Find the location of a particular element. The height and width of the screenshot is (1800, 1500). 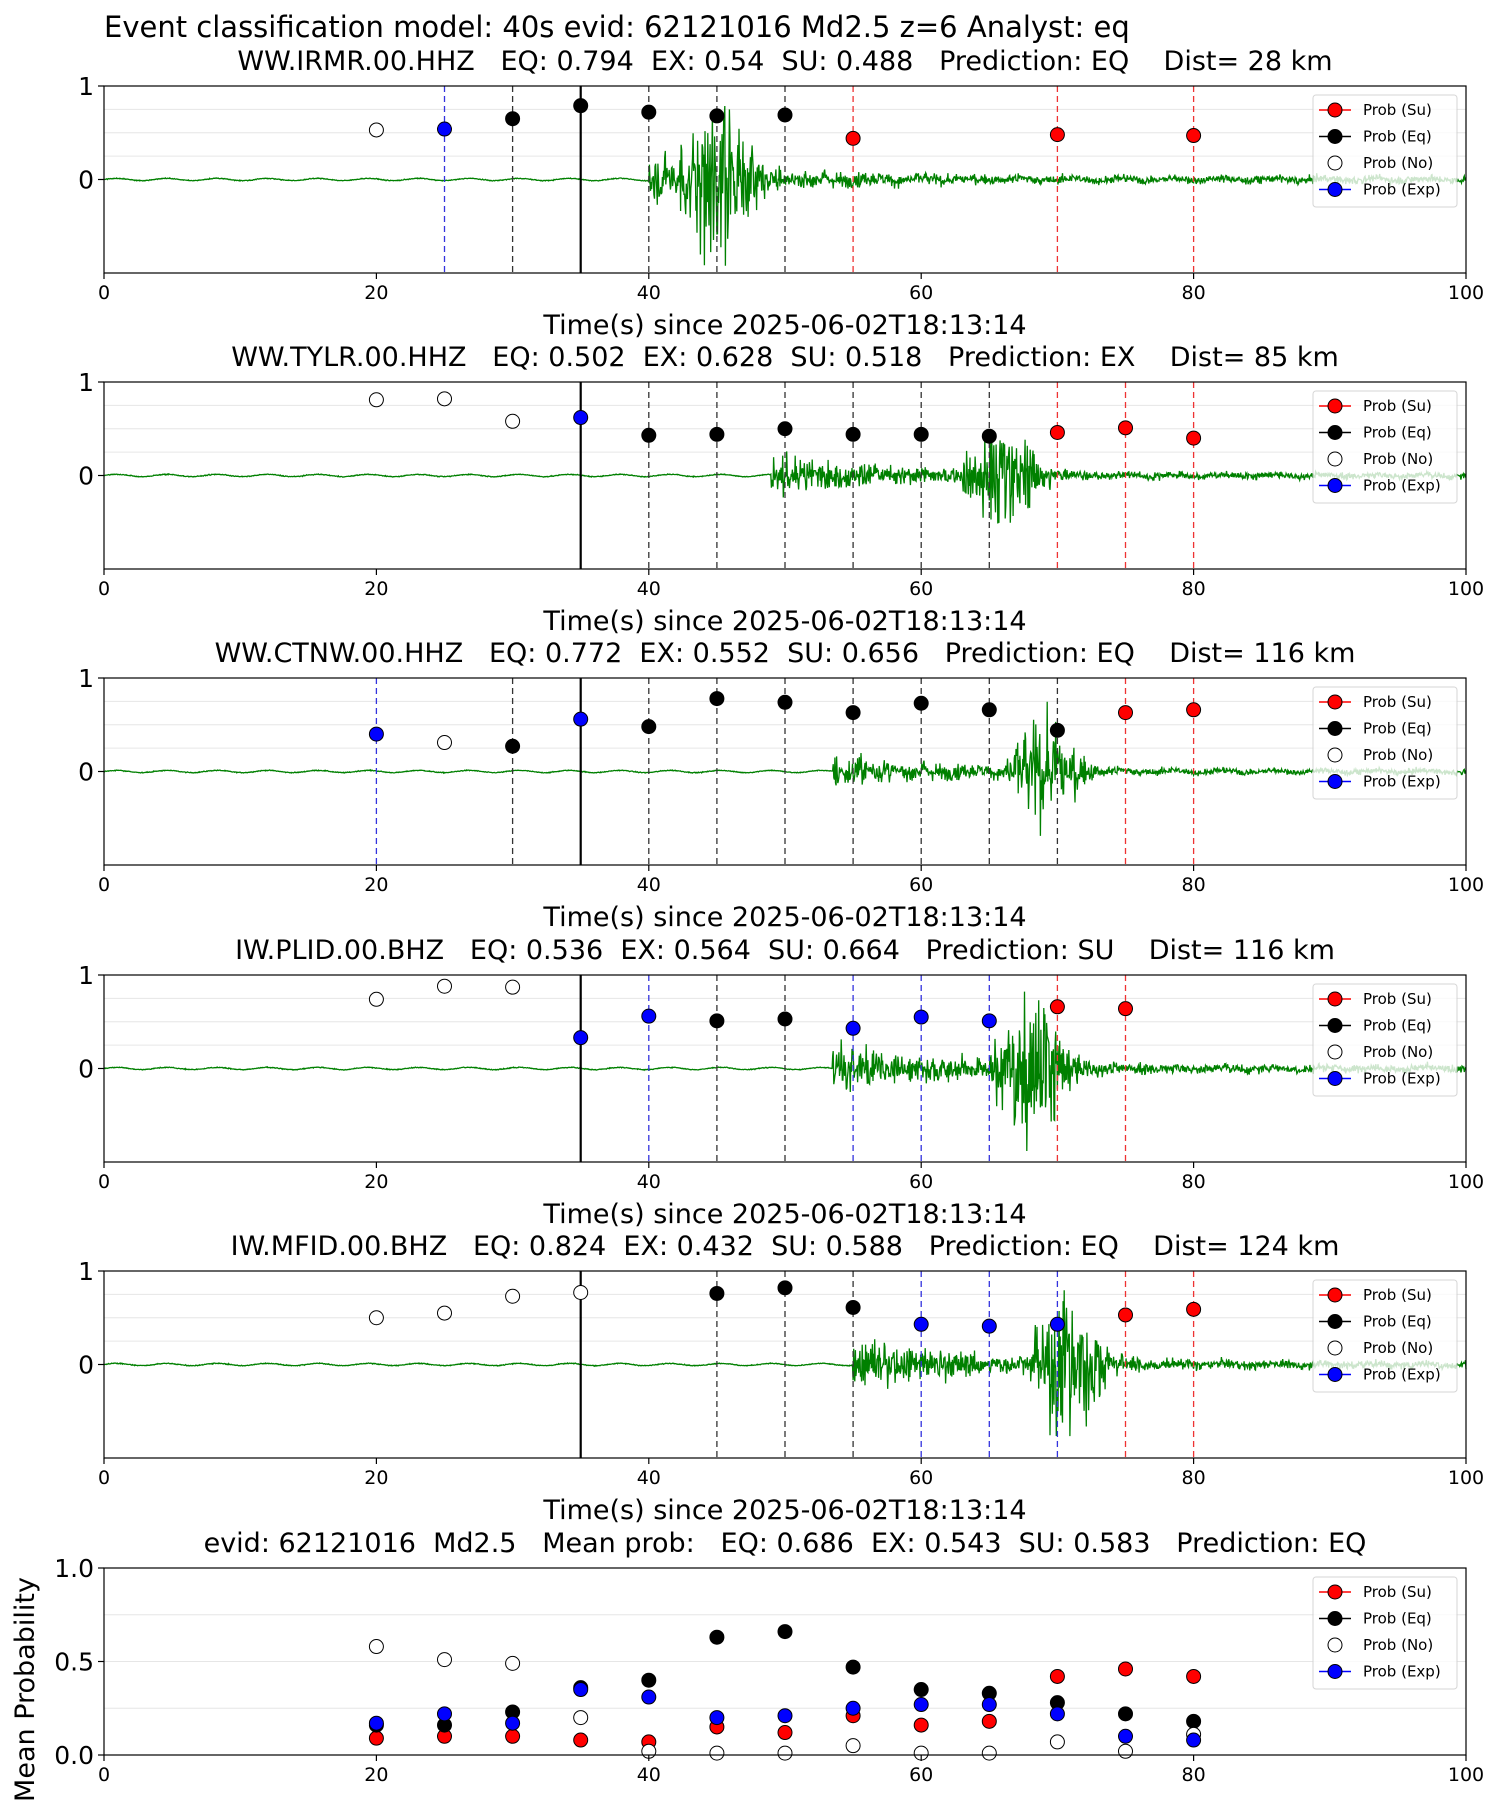

y-axis-label: Mean Probability is located at coordinates (25, 1688).